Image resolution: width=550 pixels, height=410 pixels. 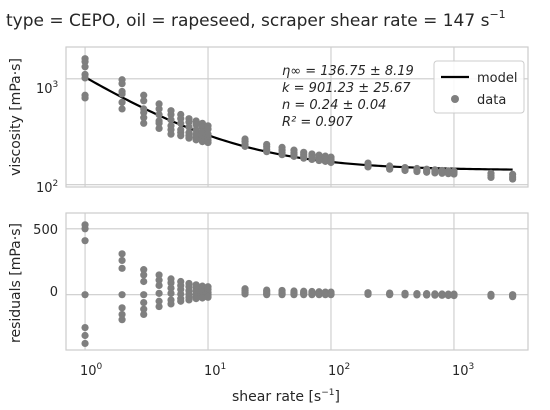 I want to click on annotation-k: k = 901.23 ± 25.67, so click(x=346, y=88).